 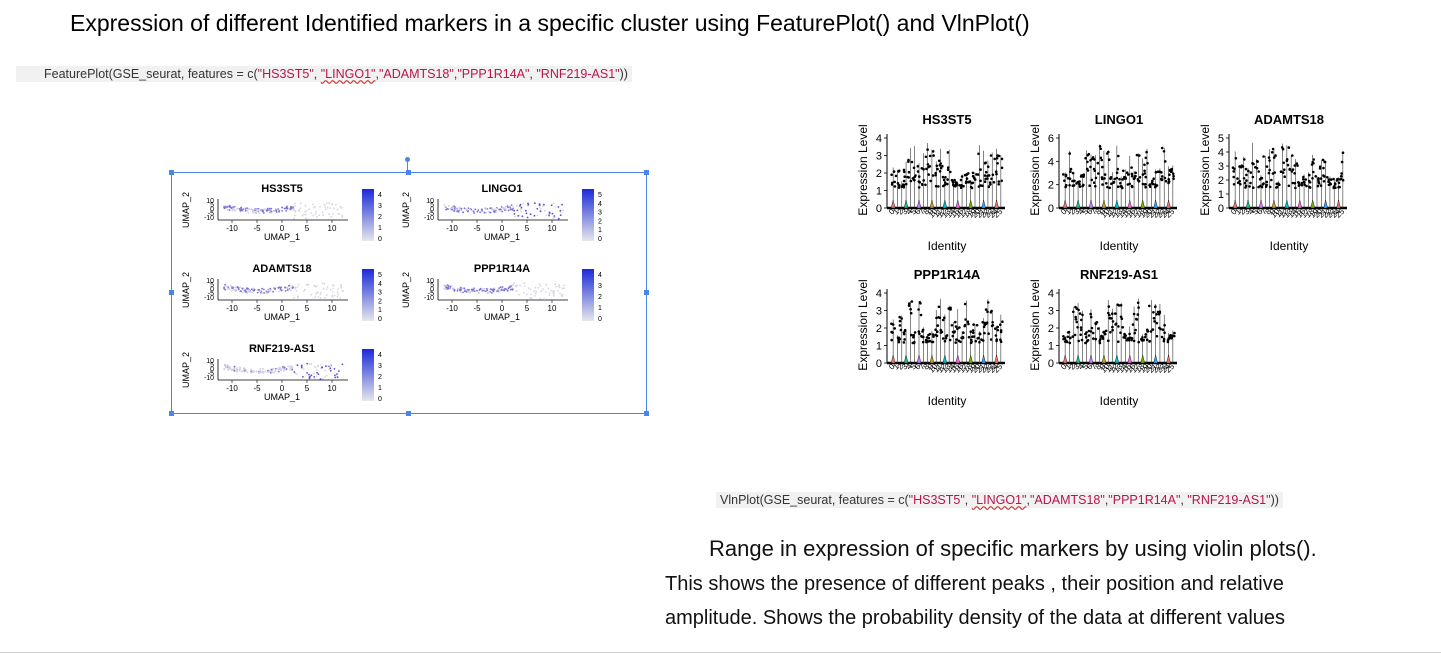 What do you see at coordinates (646, 172) in the screenshot?
I see `resize-handle-ne` at bounding box center [646, 172].